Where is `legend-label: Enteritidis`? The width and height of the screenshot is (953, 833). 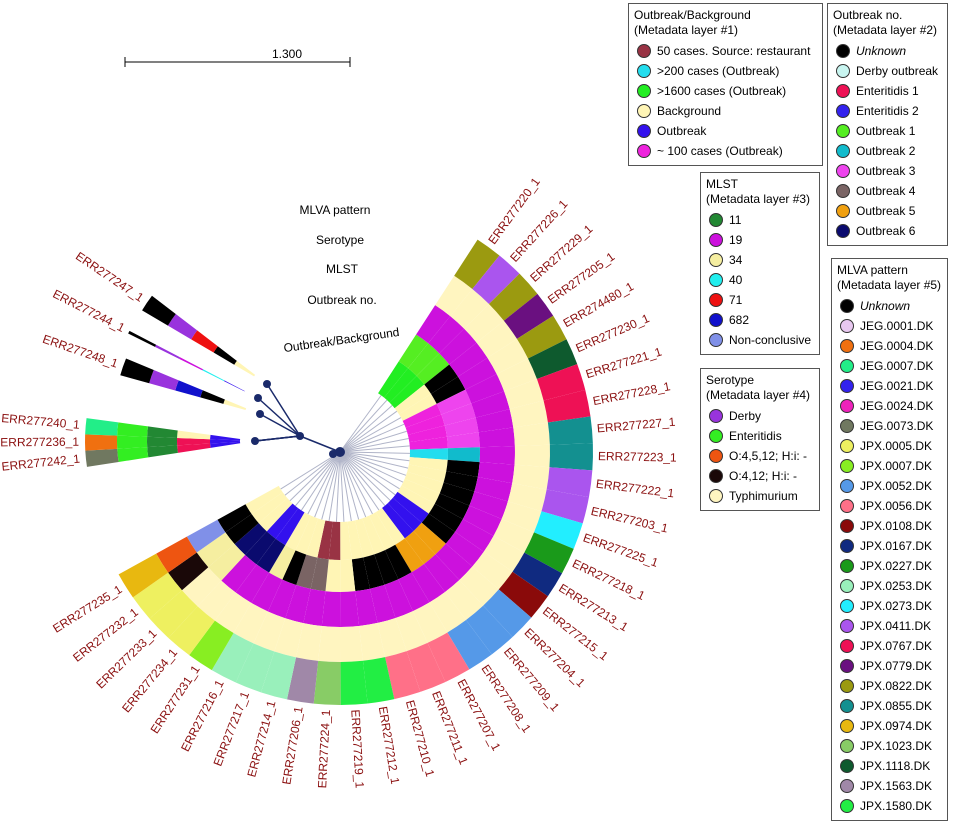
legend-label: Enteritidis is located at coordinates (755, 435).